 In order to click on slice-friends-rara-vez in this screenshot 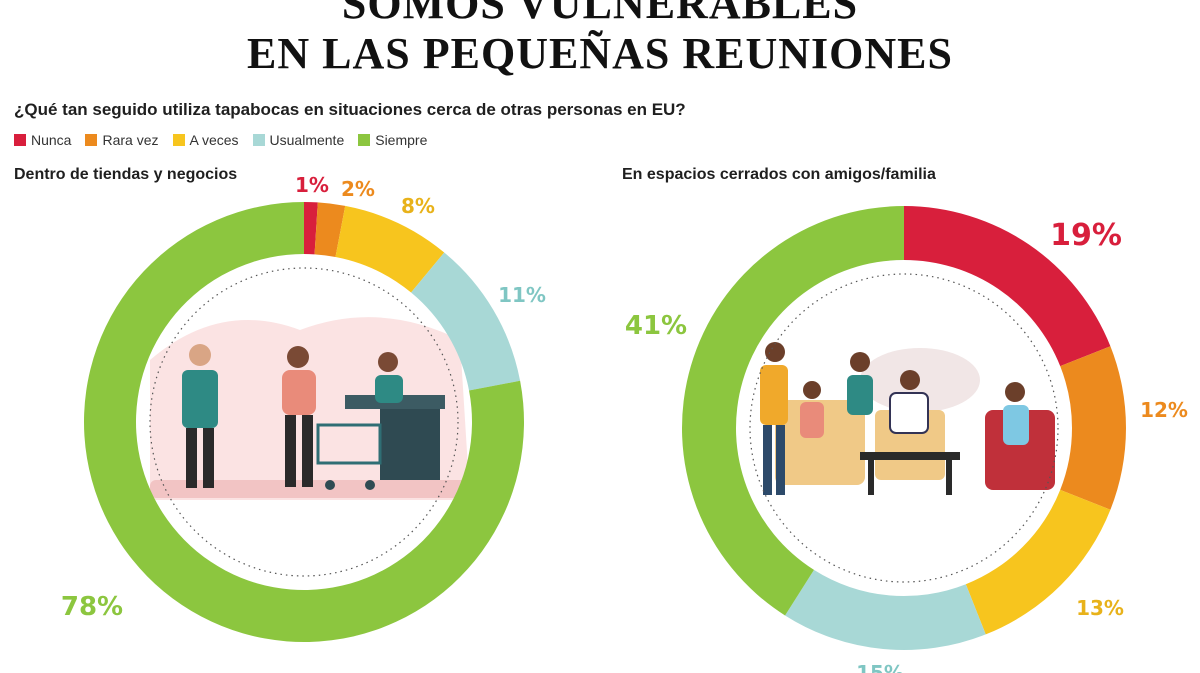, I will do `click(1093, 428)`.